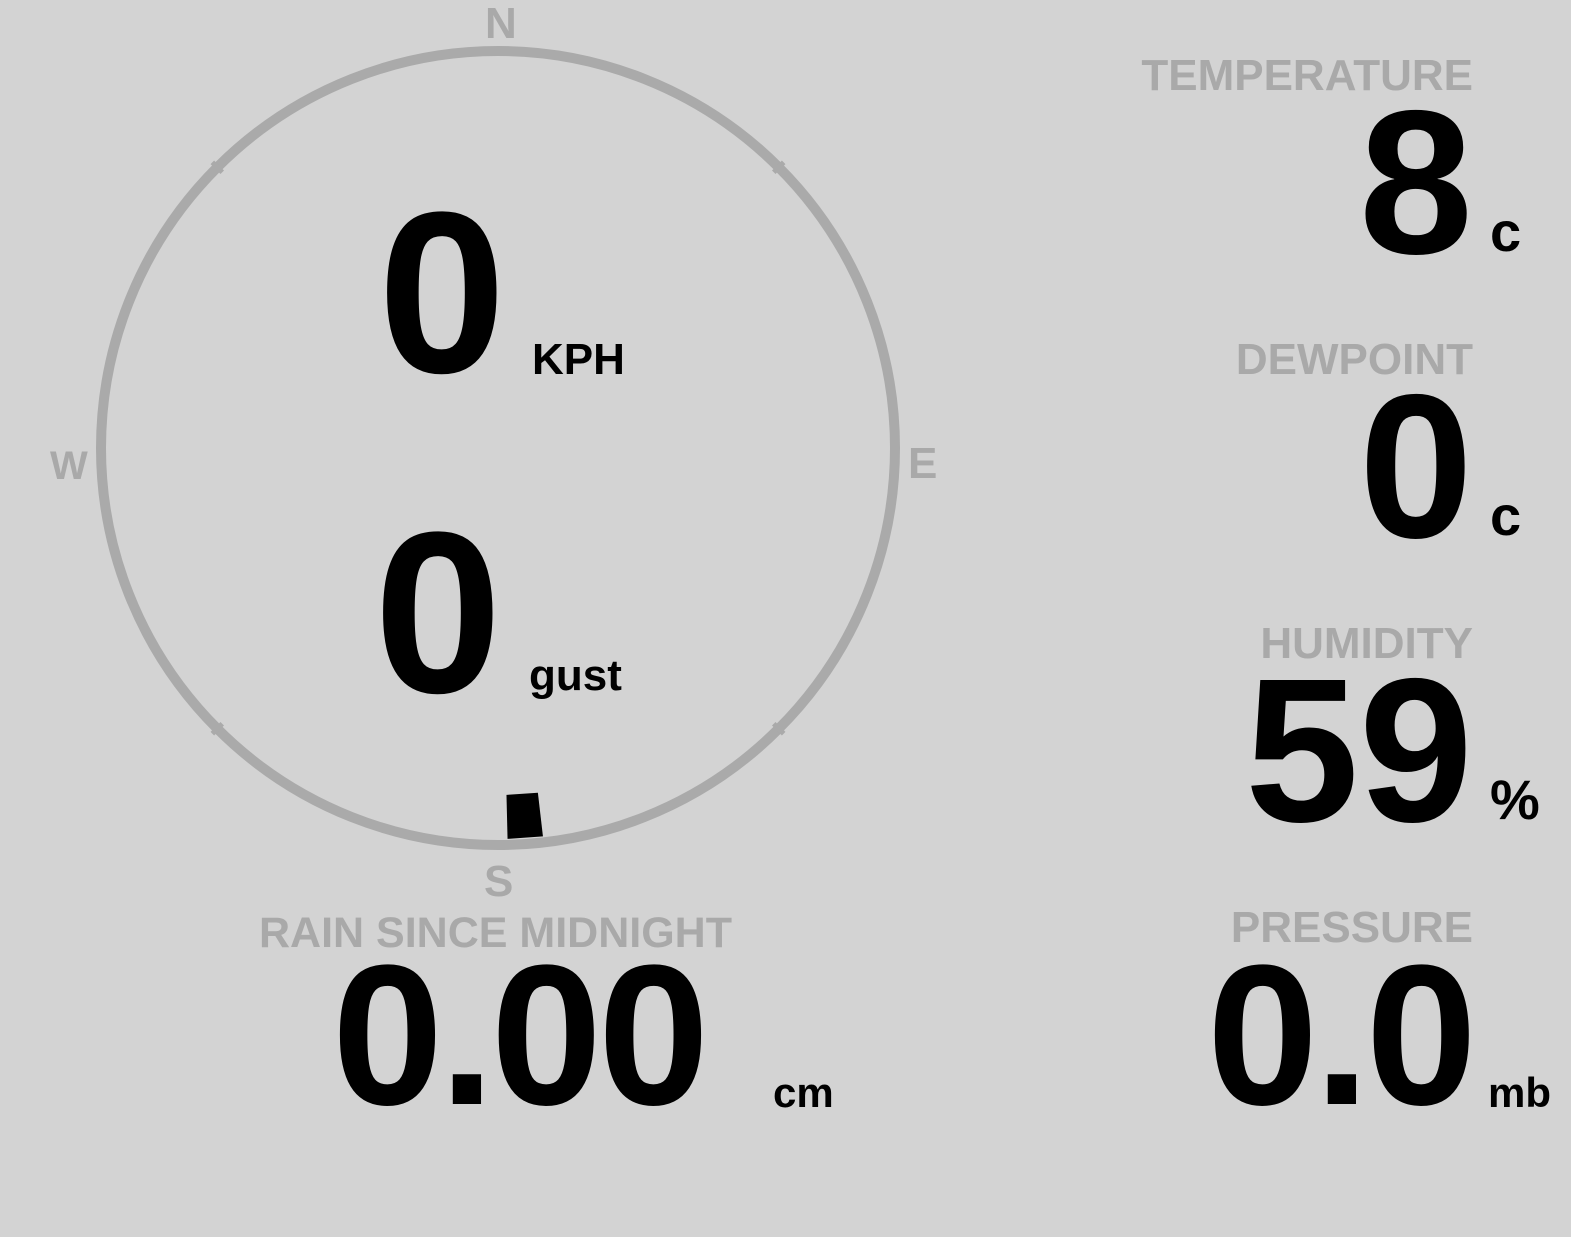 The height and width of the screenshot is (1237, 1571). I want to click on dewpoint-unit: c, so click(1506, 515).